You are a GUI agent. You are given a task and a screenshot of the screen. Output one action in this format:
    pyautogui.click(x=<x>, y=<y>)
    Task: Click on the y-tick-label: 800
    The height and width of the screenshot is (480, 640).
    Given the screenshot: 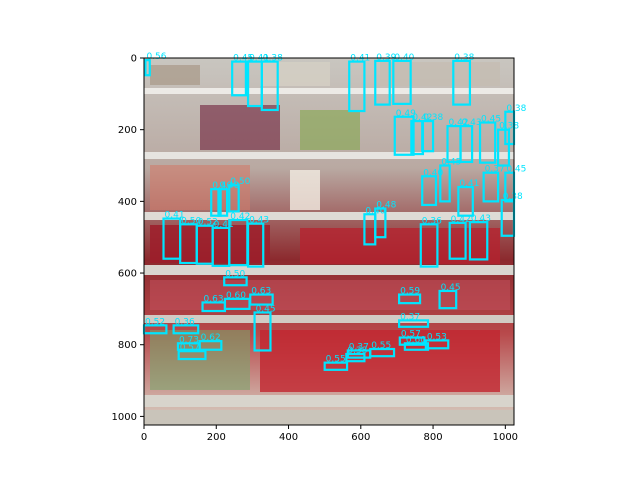 What is the action you would take?
    pyautogui.click(x=127, y=345)
    